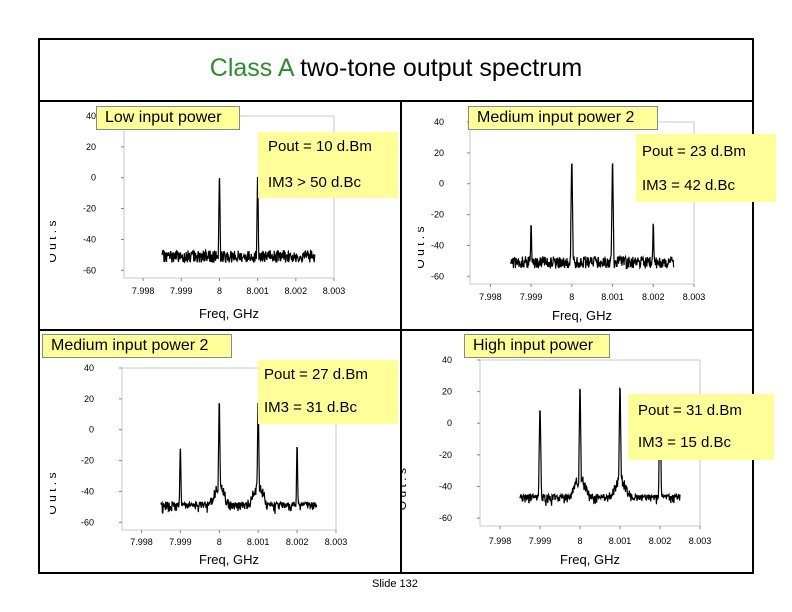  What do you see at coordinates (690, 410) in the screenshot?
I see `pout-high: Pout = 31 d.Bm` at bounding box center [690, 410].